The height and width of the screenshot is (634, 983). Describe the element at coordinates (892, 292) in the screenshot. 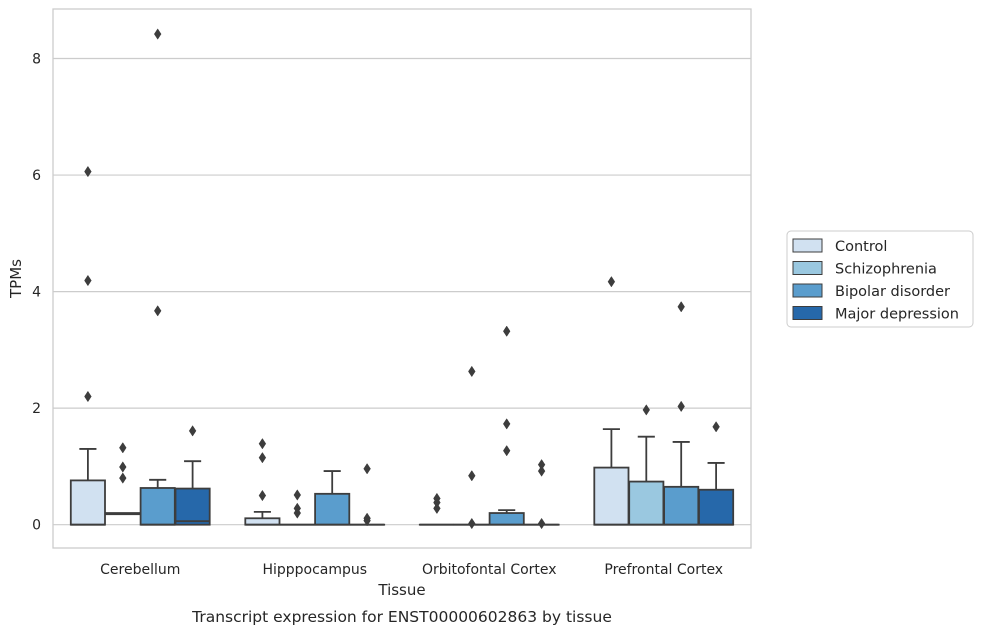

I see `legend-label: Bipolar disorder` at that location.